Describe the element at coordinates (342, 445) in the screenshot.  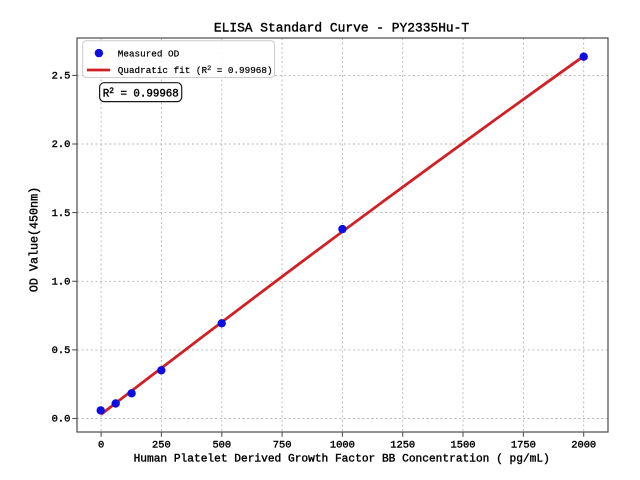
I see `svg-text: 1000` at that location.